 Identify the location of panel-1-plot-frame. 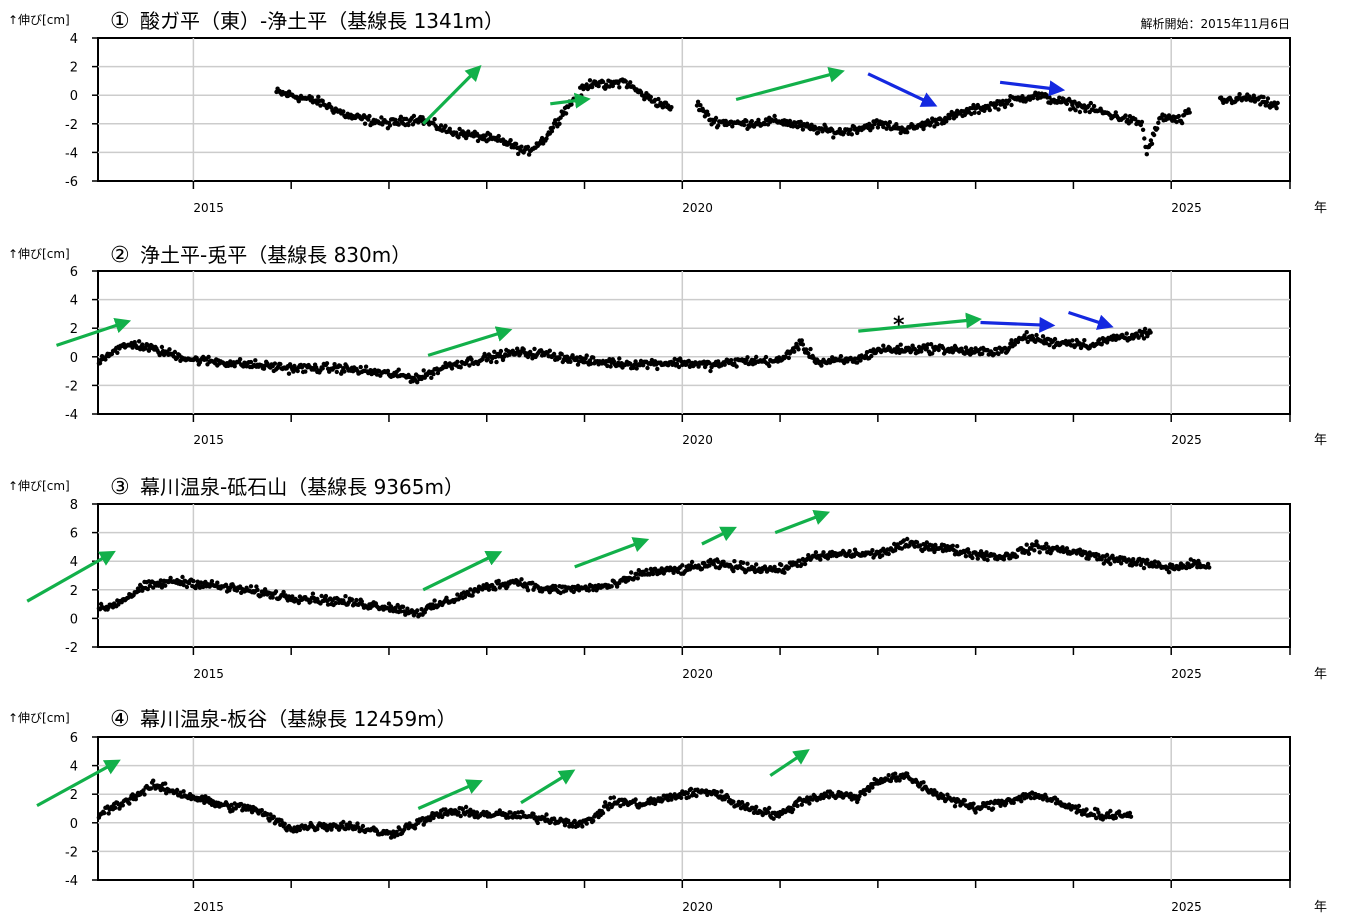
(694, 109).